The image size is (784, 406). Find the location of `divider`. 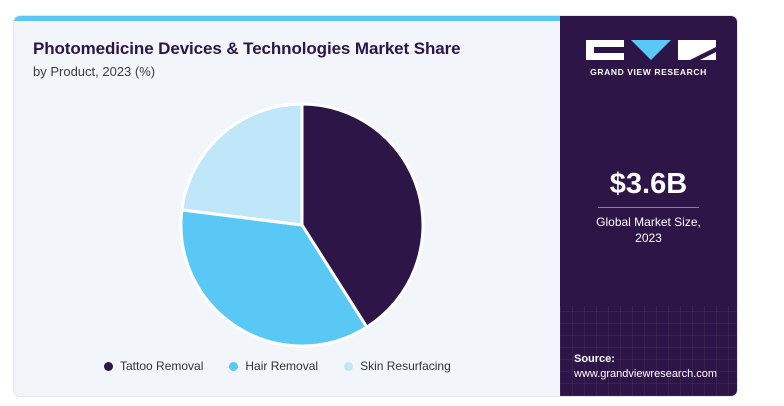

divider is located at coordinates (648, 207).